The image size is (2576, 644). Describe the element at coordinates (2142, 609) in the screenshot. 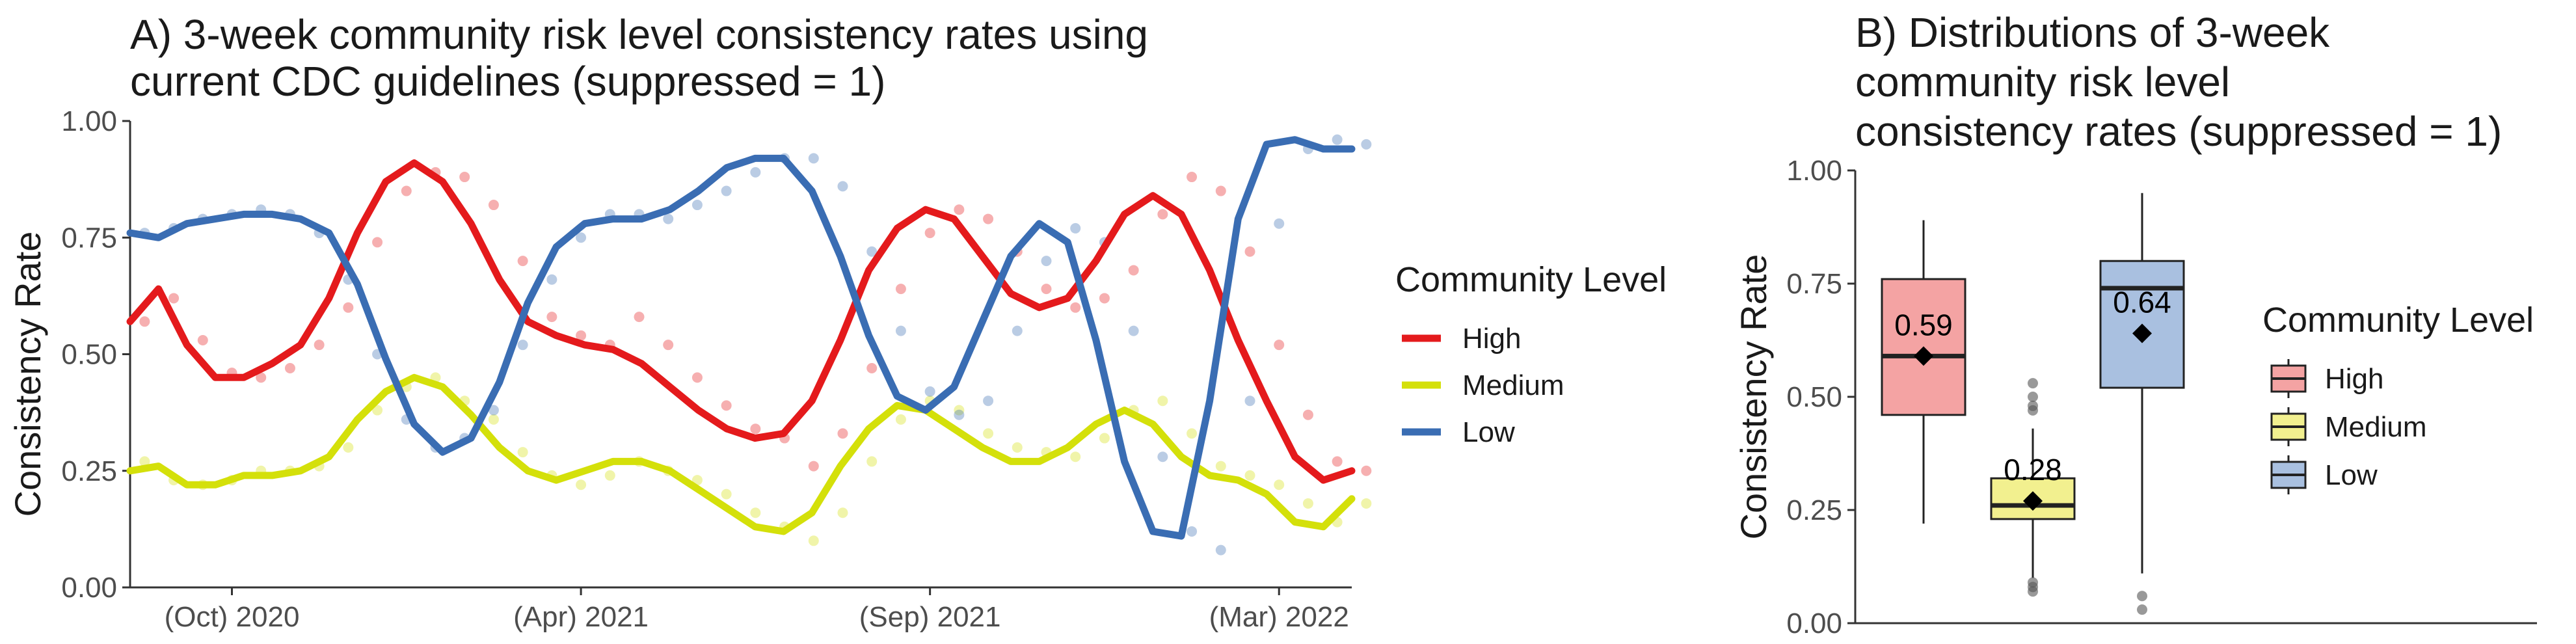

I see `outlier-point-low` at that location.